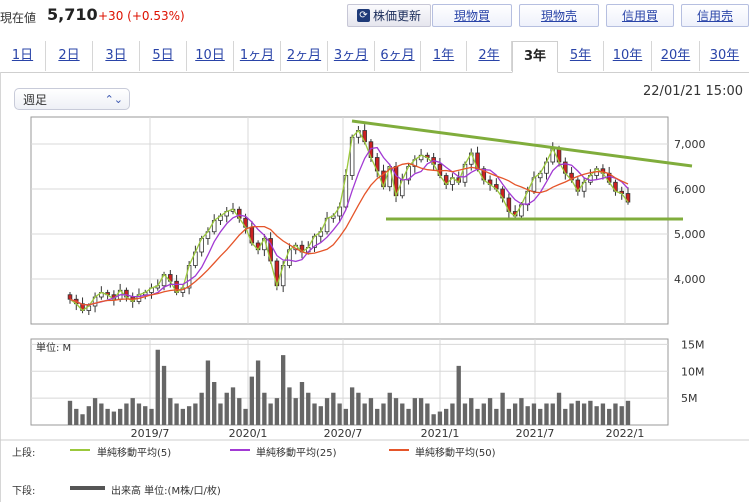  What do you see at coordinates (116, 56) in the screenshot?
I see `tab-3d: 3日` at bounding box center [116, 56].